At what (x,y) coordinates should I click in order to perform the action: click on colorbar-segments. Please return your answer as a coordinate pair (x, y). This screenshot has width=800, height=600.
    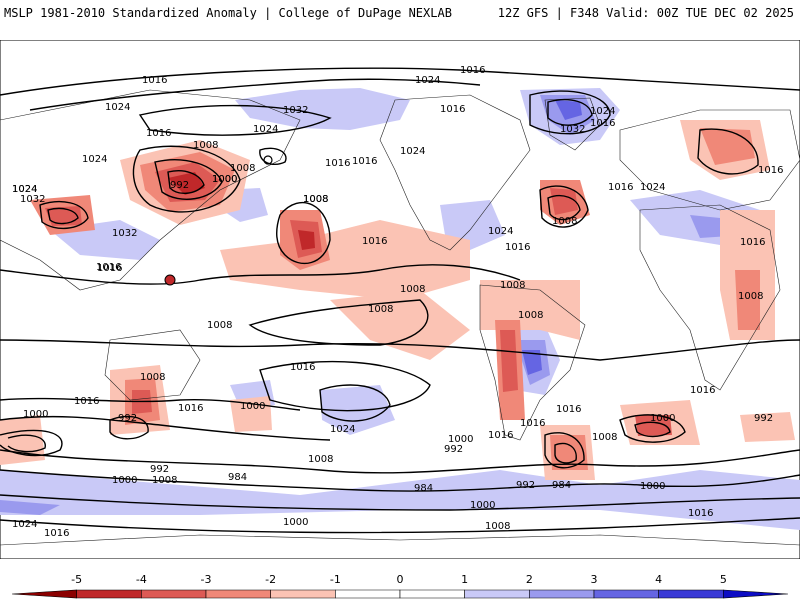
    Looking at the image, I should click on (400, 594).